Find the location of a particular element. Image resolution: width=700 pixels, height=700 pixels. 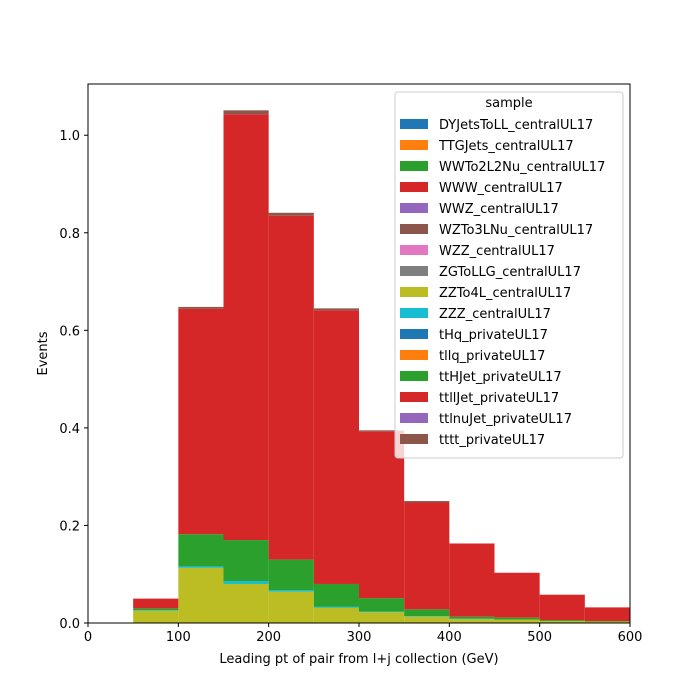

y-tick-label: 0.0 is located at coordinates (69, 624).